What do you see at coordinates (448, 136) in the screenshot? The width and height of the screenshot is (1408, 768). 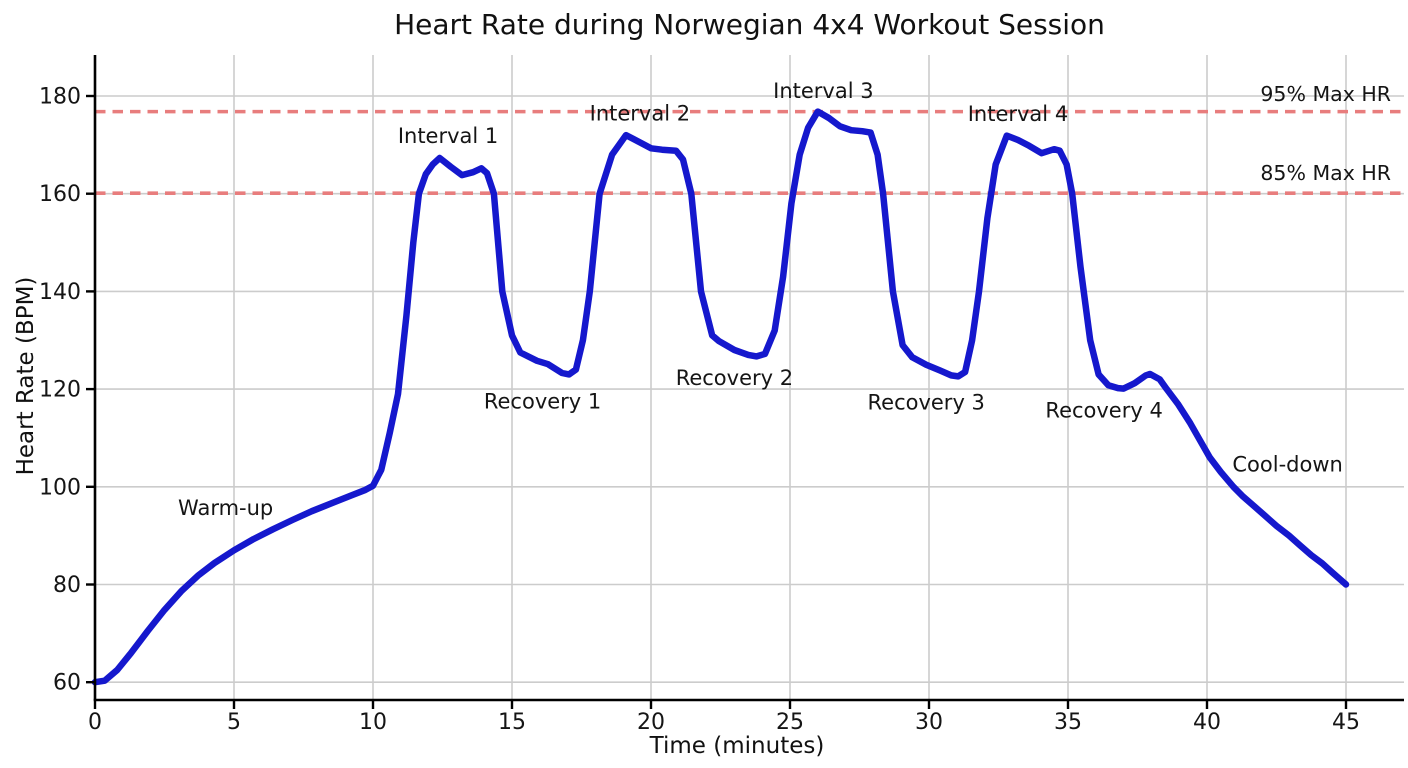 I see `annotation-interval-1: Interval 1` at bounding box center [448, 136].